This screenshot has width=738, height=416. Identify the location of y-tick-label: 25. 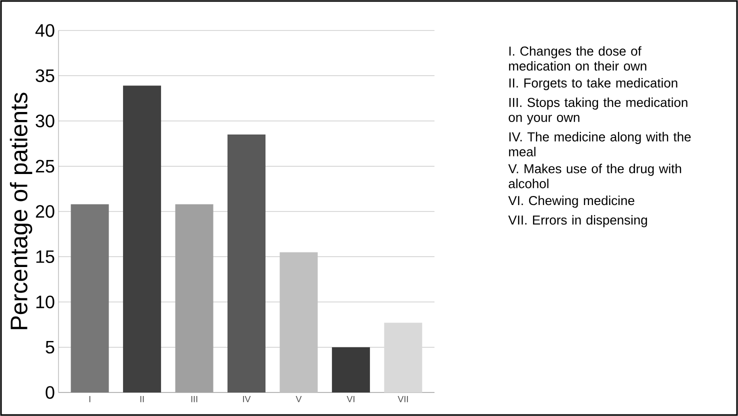
(45, 166).